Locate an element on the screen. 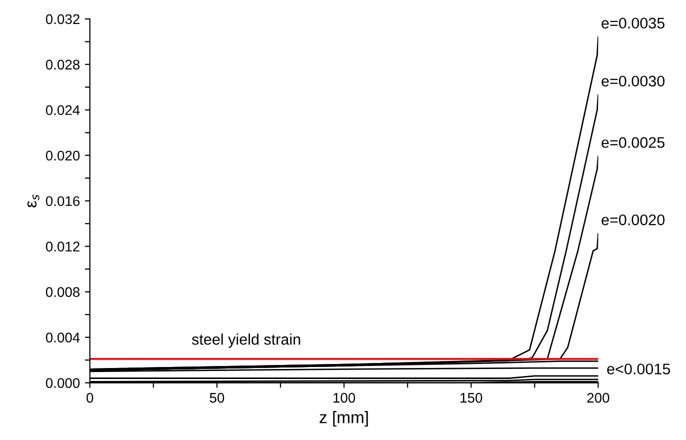 The height and width of the screenshot is (440, 686). y-tick-label: 0.012 is located at coordinates (63, 247).